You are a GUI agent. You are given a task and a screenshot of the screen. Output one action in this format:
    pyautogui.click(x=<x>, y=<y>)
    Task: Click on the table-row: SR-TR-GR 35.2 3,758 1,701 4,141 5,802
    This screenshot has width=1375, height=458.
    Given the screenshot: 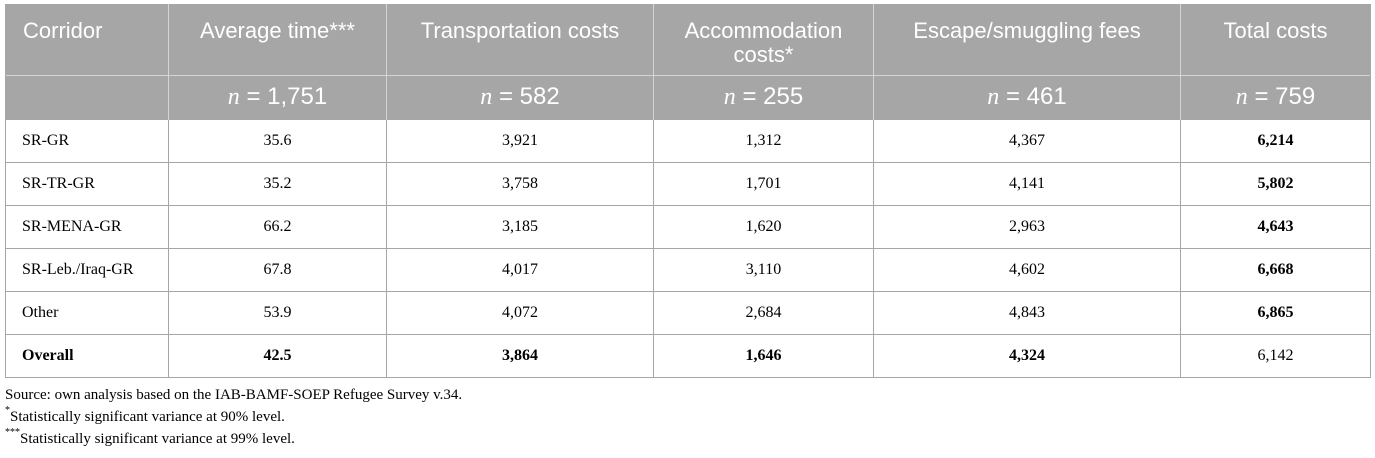 What is the action you would take?
    pyautogui.click(x=688, y=183)
    